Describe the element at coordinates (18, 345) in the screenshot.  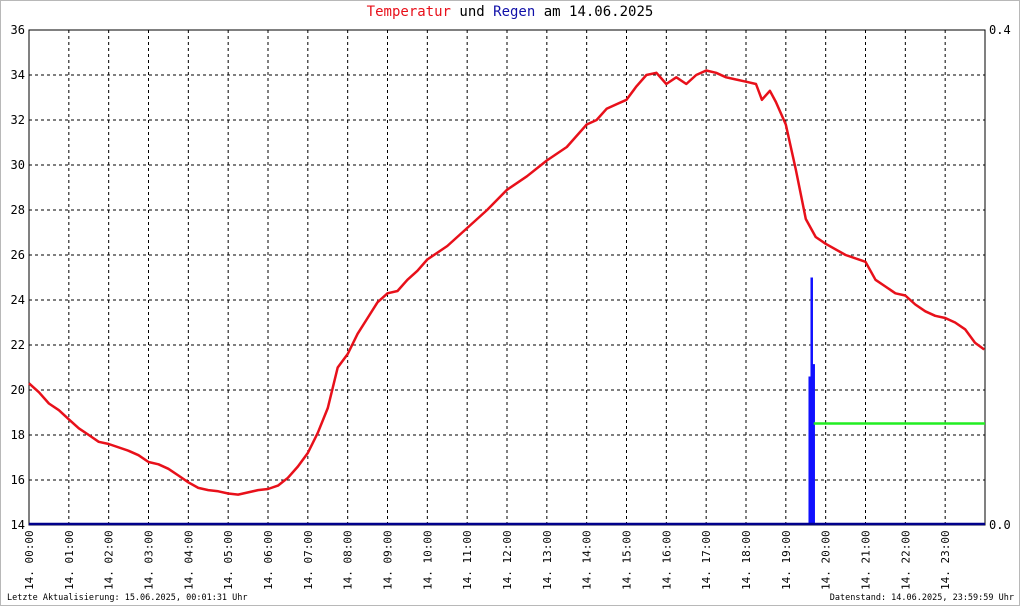
I see `y-tick-label: 22` at that location.